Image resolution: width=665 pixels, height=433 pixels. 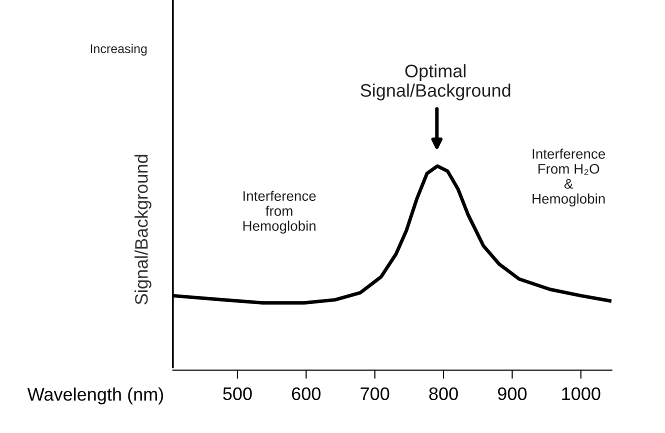 I want to click on x-axis-title: Wavelength (nm), so click(x=95, y=396).